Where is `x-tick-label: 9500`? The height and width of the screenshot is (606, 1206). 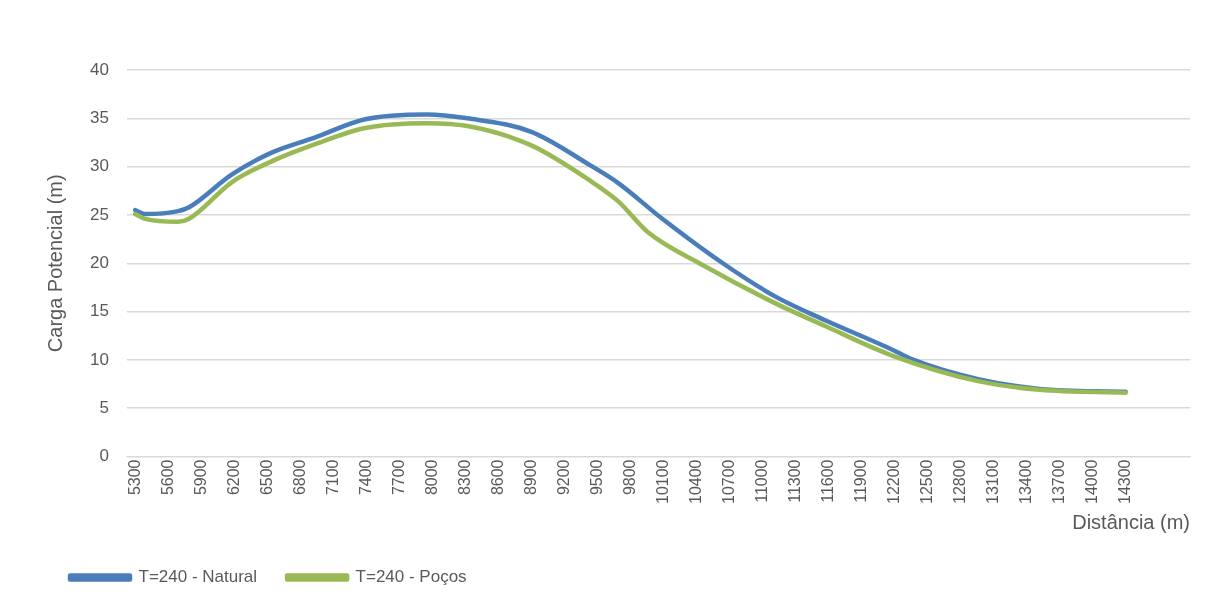
x-tick-label: 9500 is located at coordinates (596, 477).